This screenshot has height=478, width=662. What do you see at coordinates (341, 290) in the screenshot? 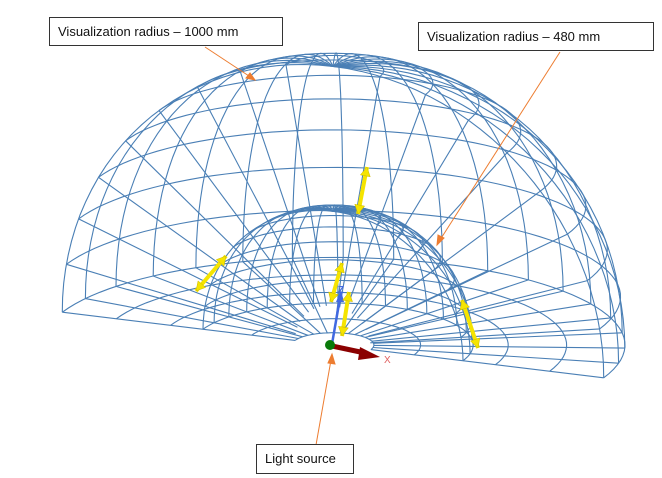
I see `z-axis-label: Z` at bounding box center [341, 290].